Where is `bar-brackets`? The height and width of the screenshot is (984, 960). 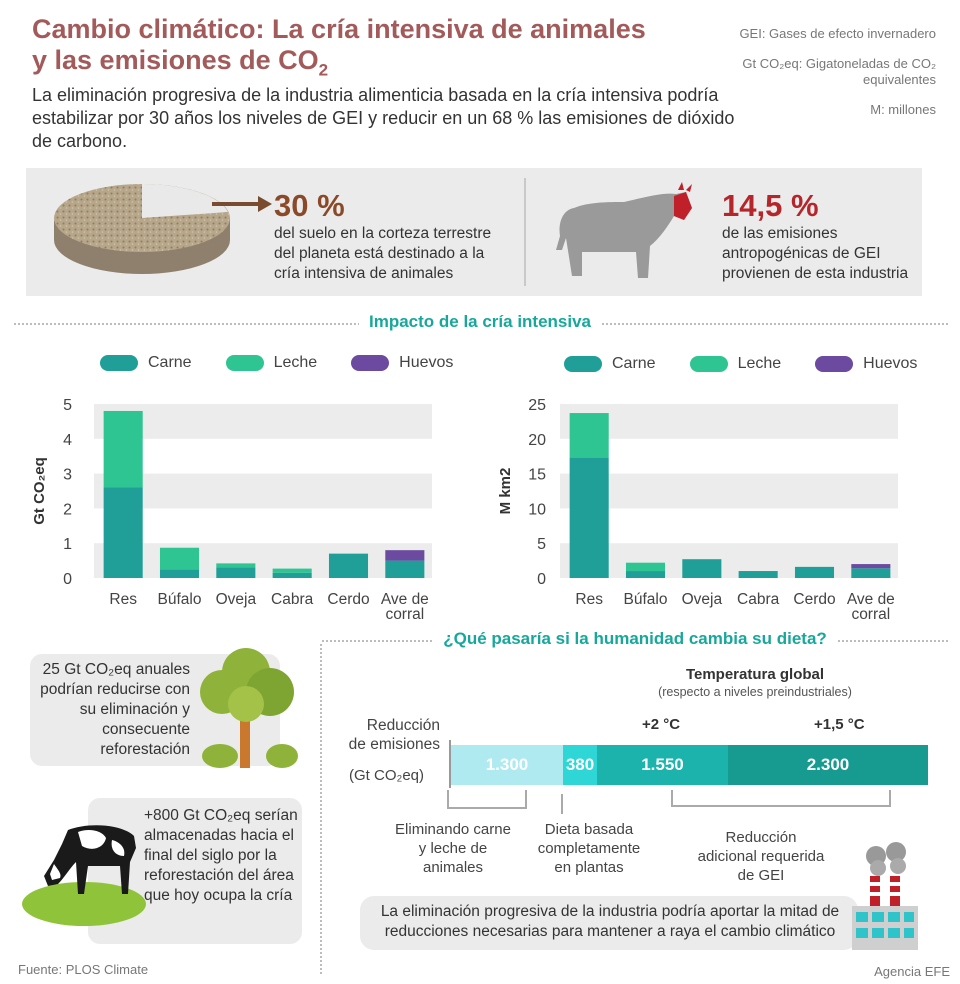 bar-brackets is located at coordinates (669, 802).